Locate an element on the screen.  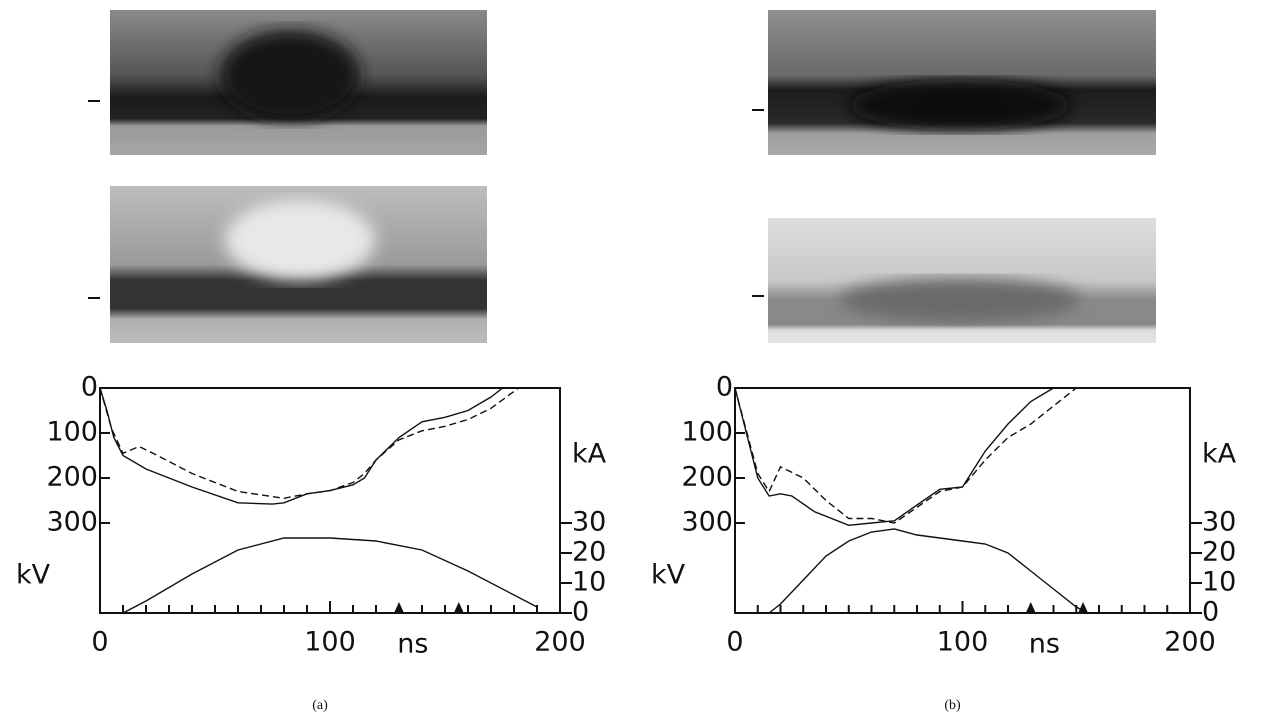
caption: (a) is located at coordinates (320, 705).